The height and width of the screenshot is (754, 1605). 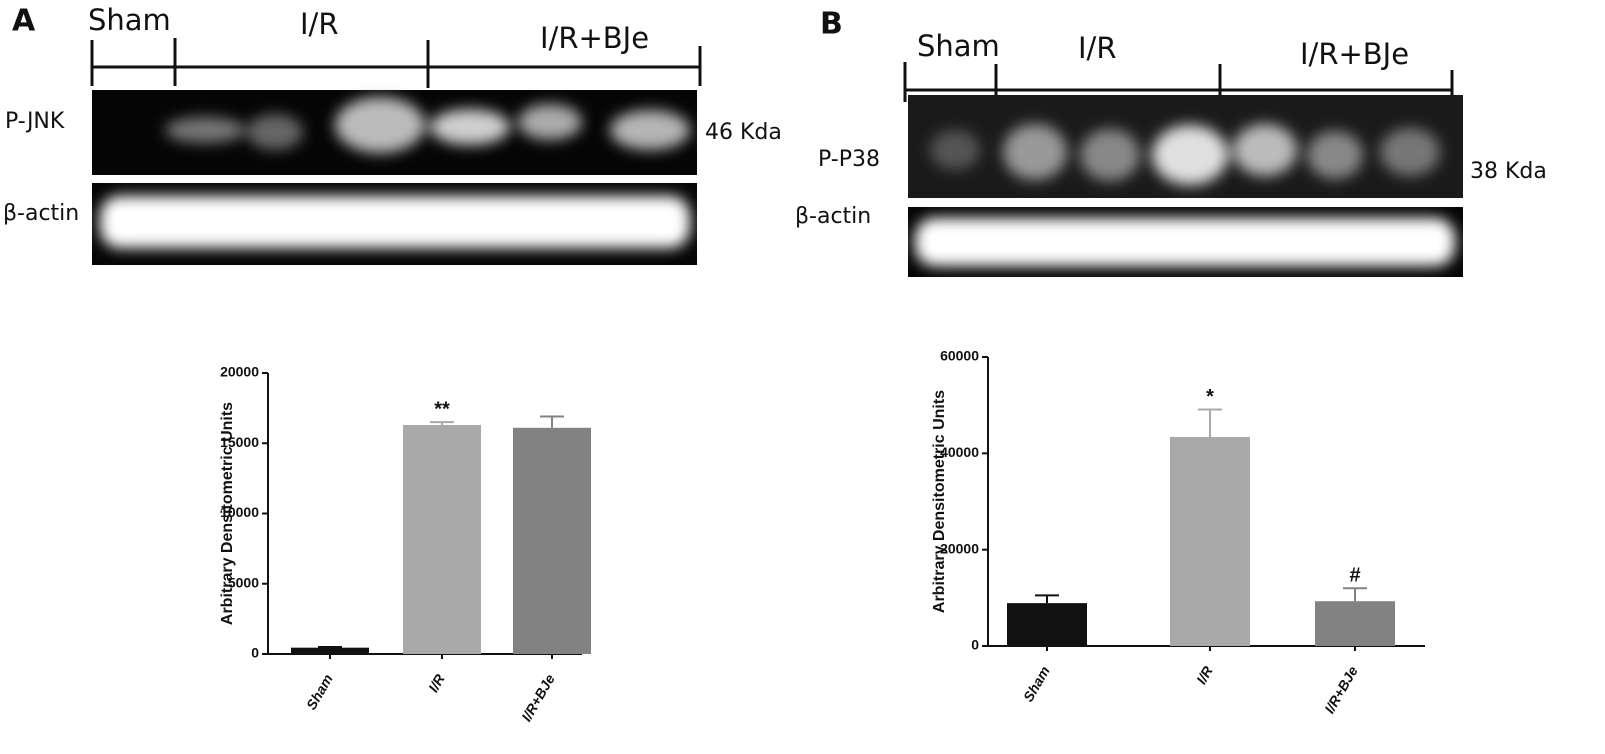 What do you see at coordinates (831, 24) in the screenshot?
I see `panel-letter: B` at bounding box center [831, 24].